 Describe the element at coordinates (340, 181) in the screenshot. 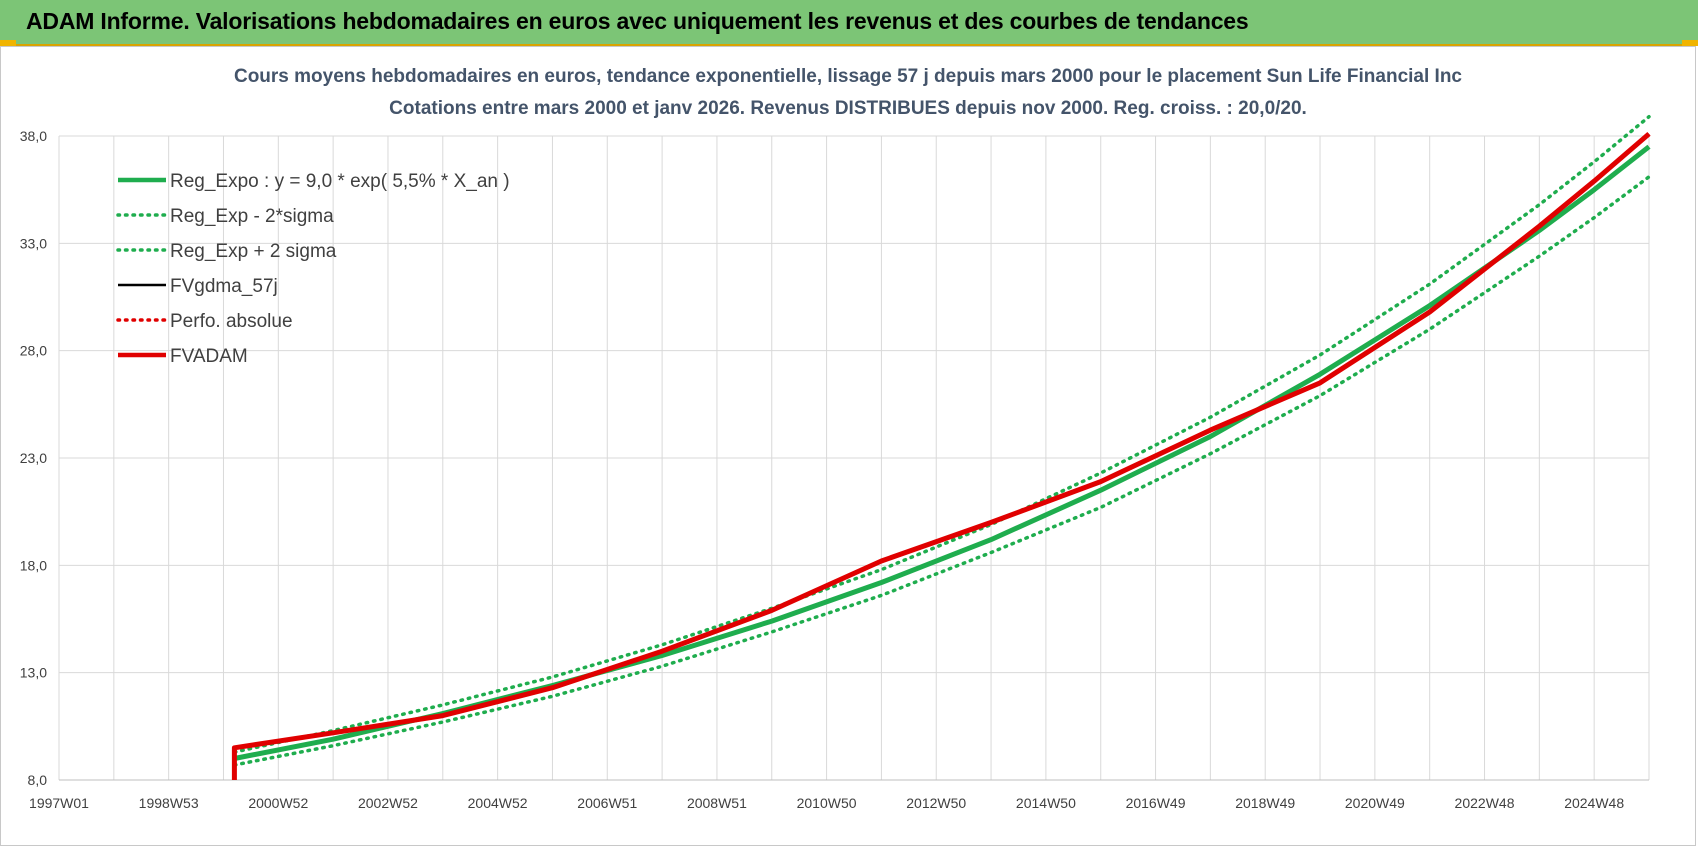

I see `legend-label: Reg_Expo : y = 9,0 * exp( 5,5% * X_an )` at that location.